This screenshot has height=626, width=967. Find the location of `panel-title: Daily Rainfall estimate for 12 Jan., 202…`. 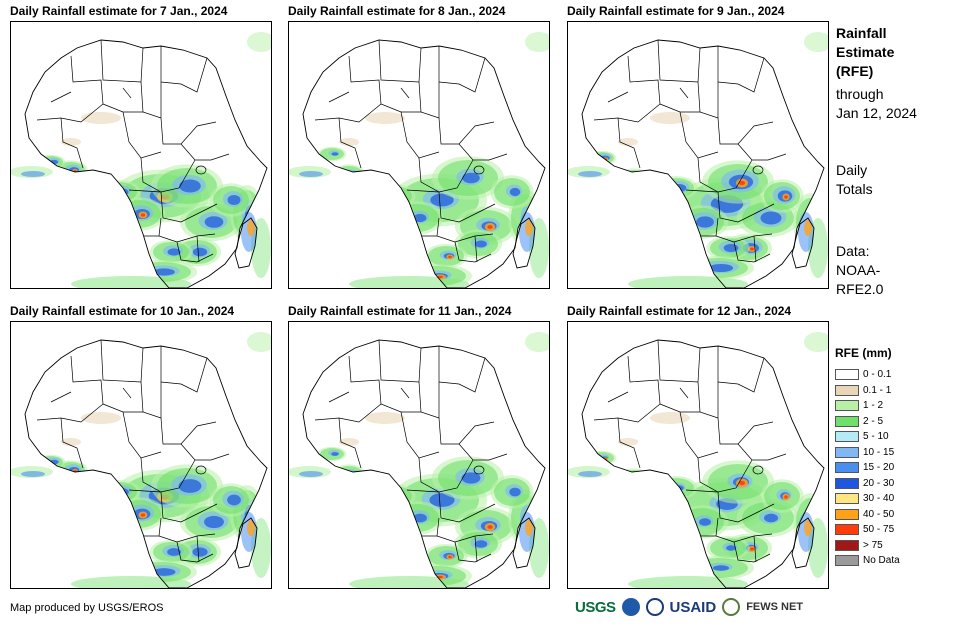

panel-title: Daily Rainfall estimate for 12 Jan., 202… is located at coordinates (679, 311).